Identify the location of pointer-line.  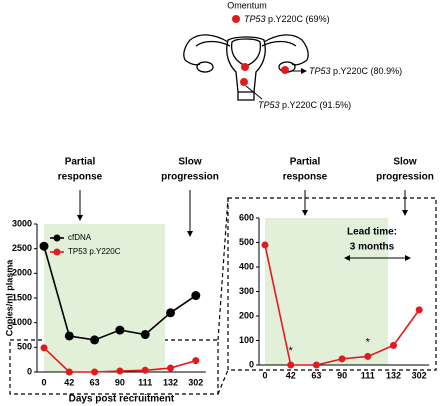
(254, 92).